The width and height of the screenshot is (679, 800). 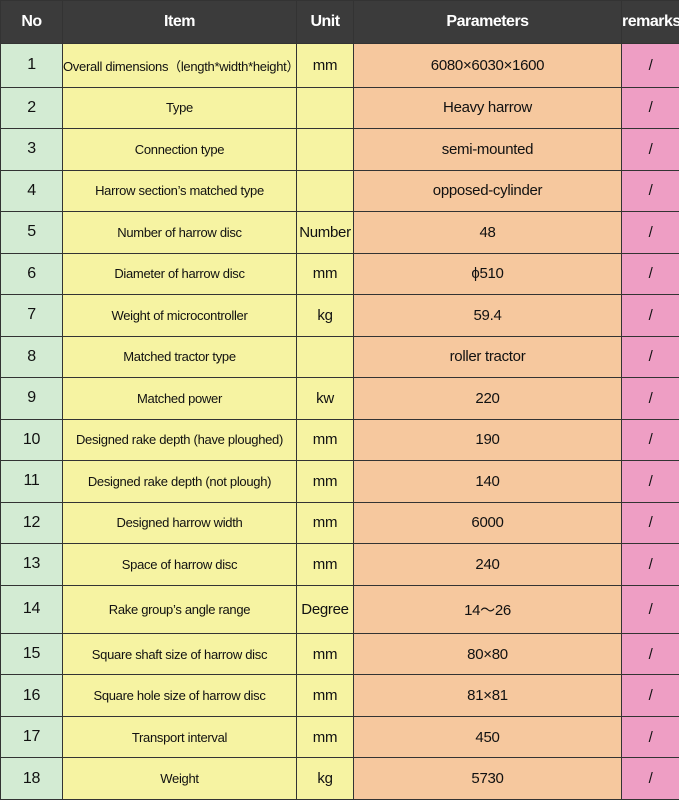 I want to click on table-cell: Space of harrow disc, so click(x=179, y=564).